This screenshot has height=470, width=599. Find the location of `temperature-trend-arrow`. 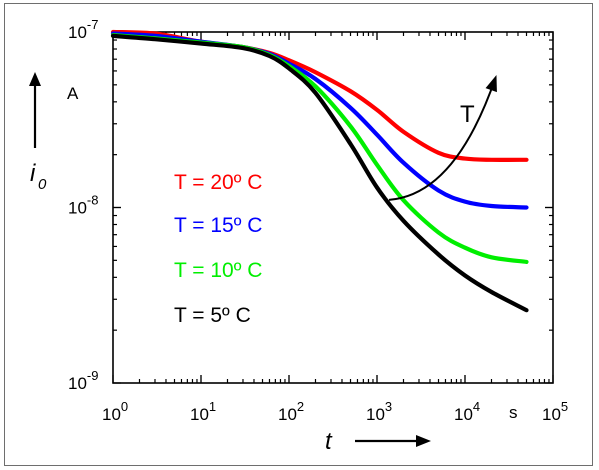

temperature-trend-arrow is located at coordinates (442, 139).